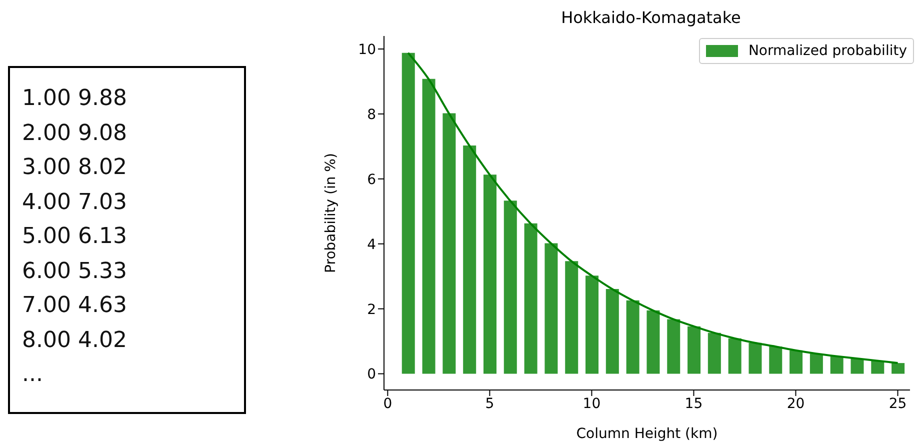  What do you see at coordinates (75, 272) in the screenshot?
I see `text: 6.00 5.33` at bounding box center [75, 272].